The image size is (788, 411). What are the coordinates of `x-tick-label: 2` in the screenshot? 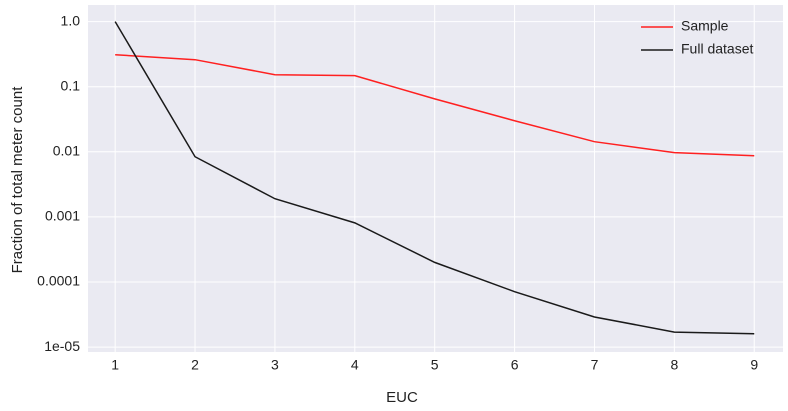 It's located at (195, 365).